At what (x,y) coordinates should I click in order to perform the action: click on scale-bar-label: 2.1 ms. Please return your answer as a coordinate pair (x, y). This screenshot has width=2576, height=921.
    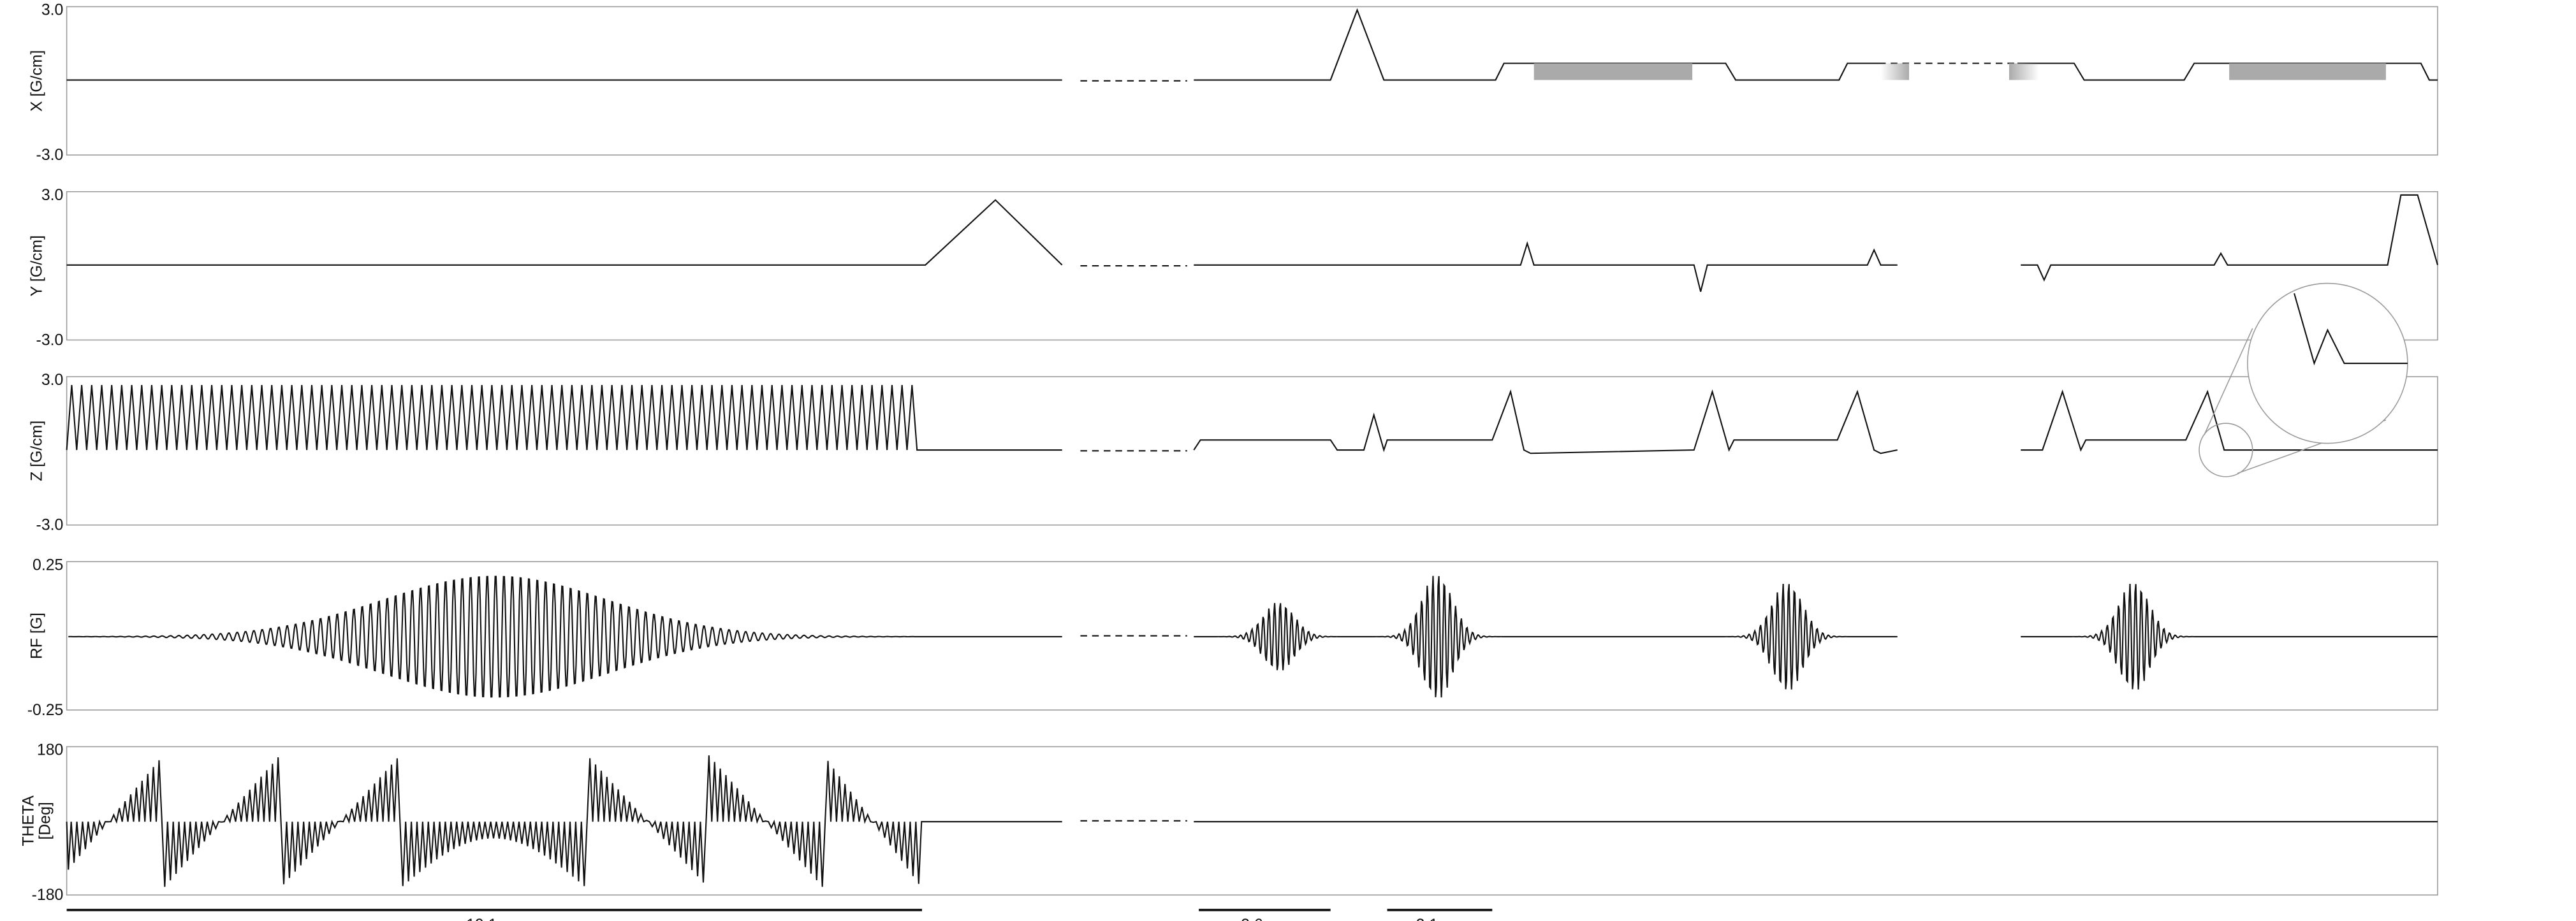
    Looking at the image, I should click on (1440, 919).